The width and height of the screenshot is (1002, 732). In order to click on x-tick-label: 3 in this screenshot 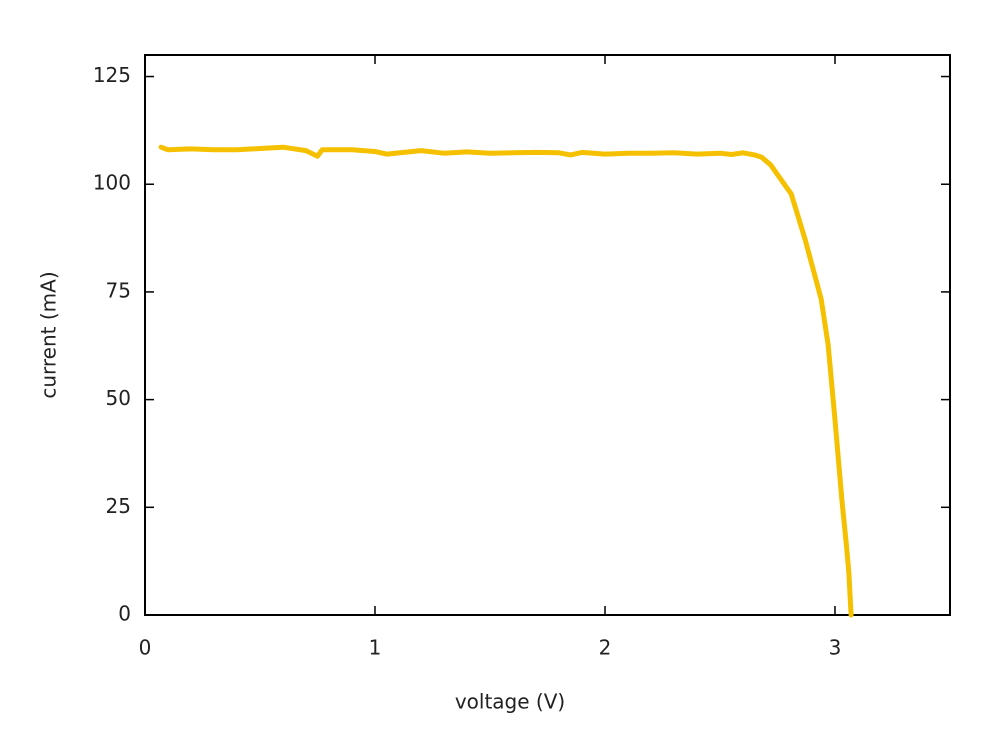, I will do `click(835, 648)`.